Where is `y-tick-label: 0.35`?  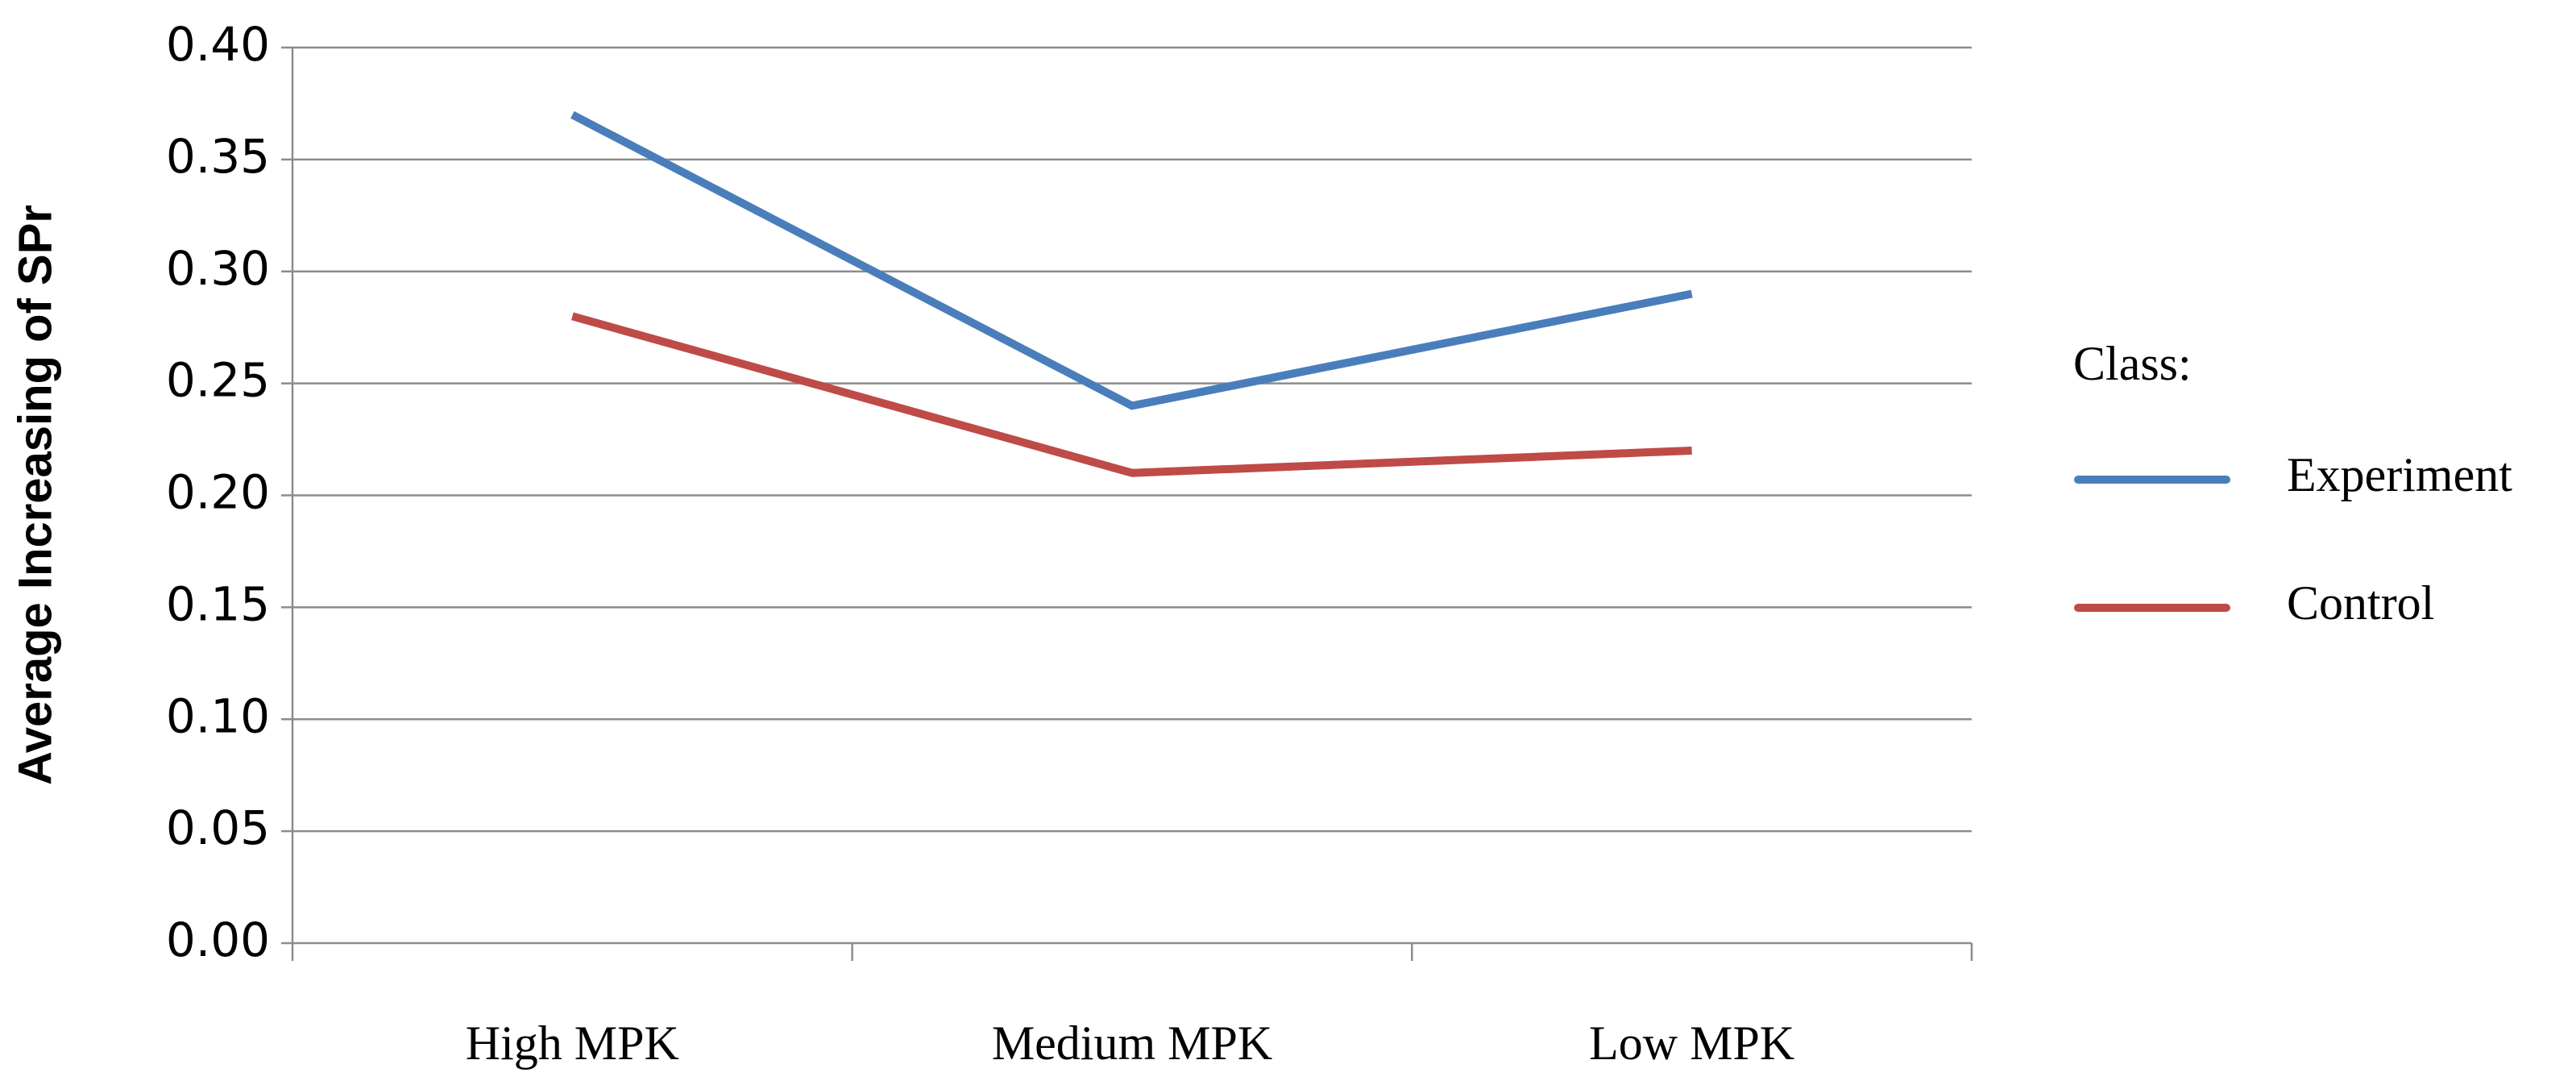 y-tick-label: 0.35 is located at coordinates (218, 157).